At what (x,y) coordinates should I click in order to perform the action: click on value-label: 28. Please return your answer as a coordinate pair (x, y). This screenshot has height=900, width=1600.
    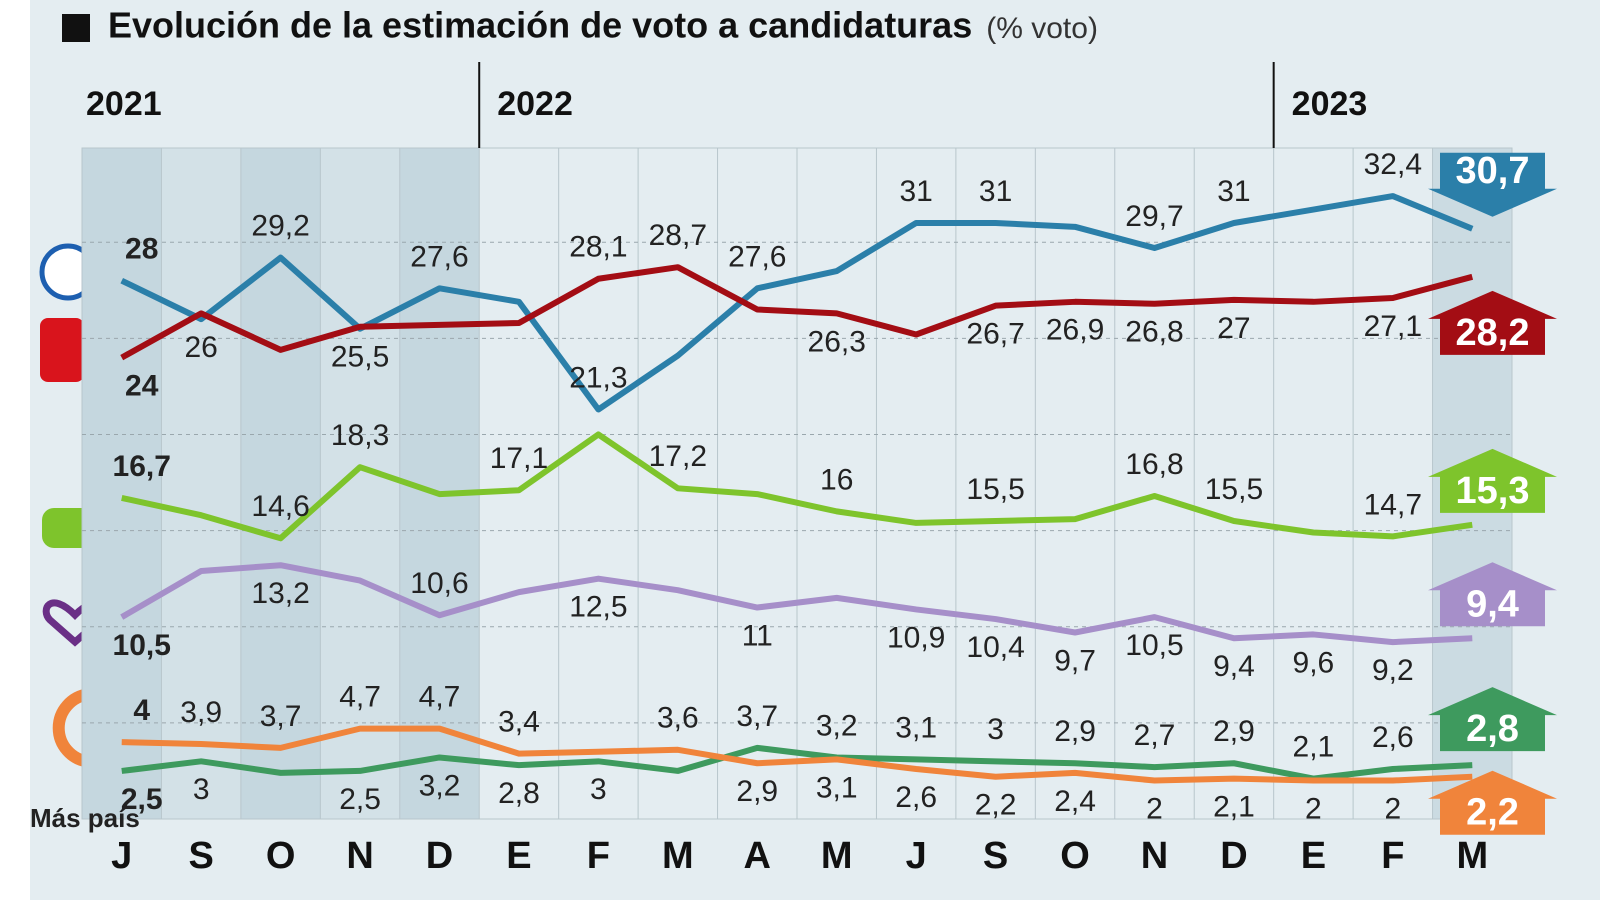
    Looking at the image, I should click on (141, 249).